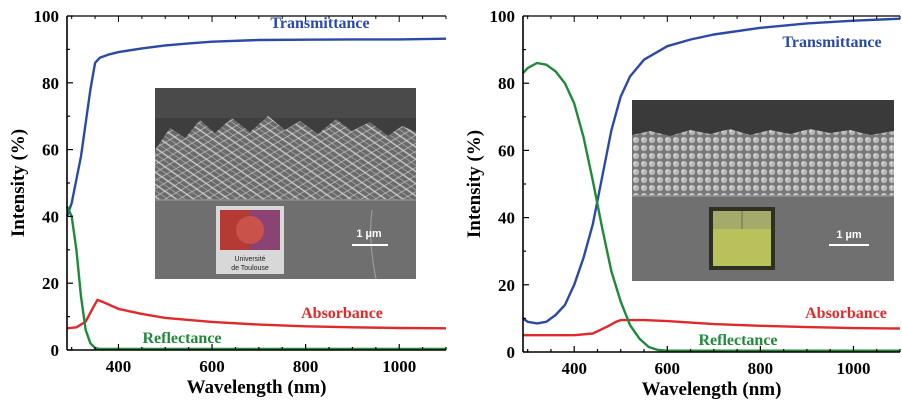 The height and width of the screenshot is (412, 902). What do you see at coordinates (763, 190) in the screenshot?
I see `chart-2-inset-image: 1 µm` at bounding box center [763, 190].